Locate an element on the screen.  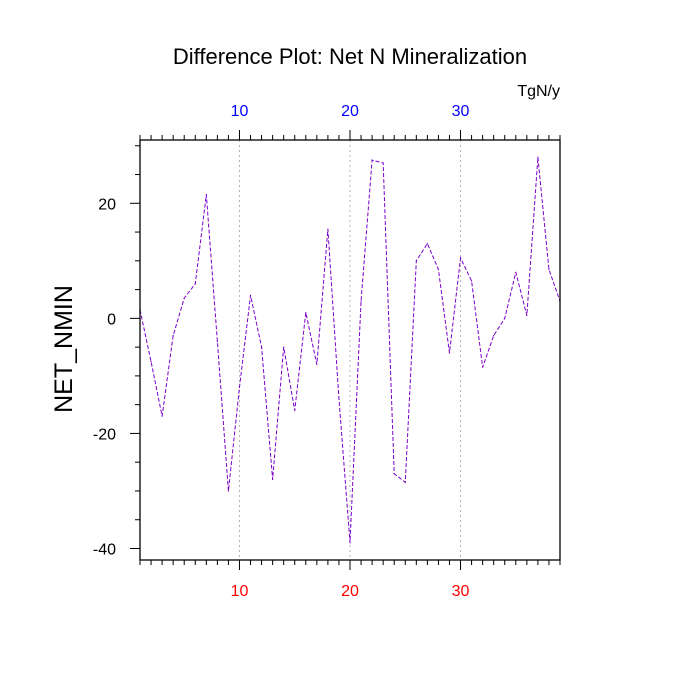
y-tick-label: -40 is located at coordinates (104, 549).